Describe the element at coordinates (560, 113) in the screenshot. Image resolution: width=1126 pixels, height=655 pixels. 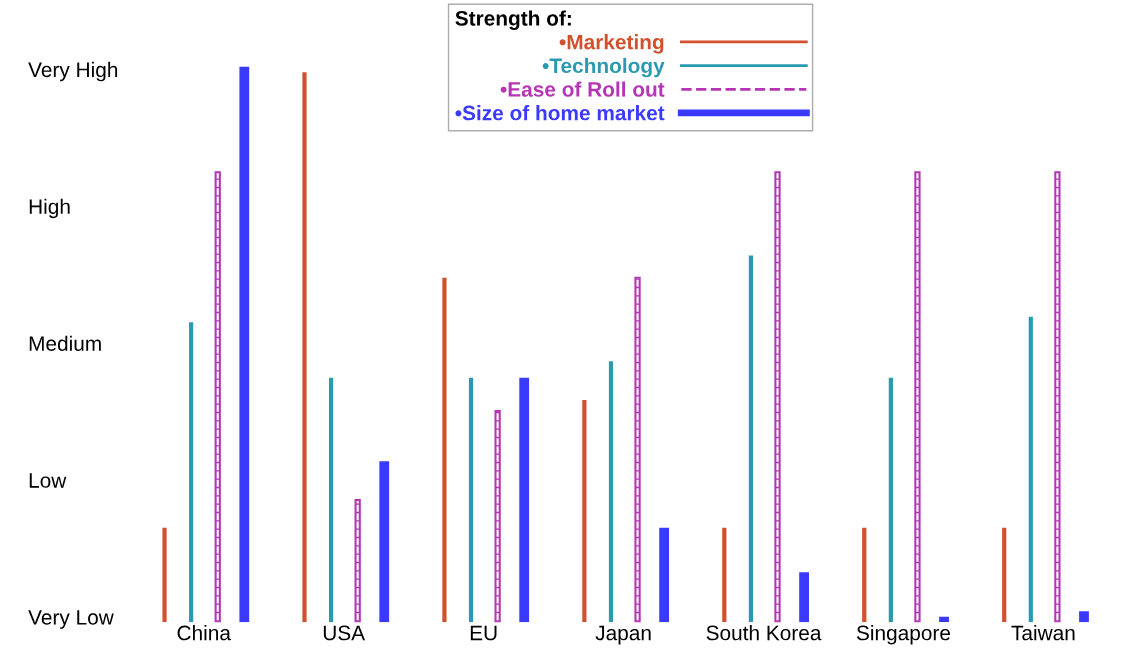
I see `text: •Size of home market` at that location.